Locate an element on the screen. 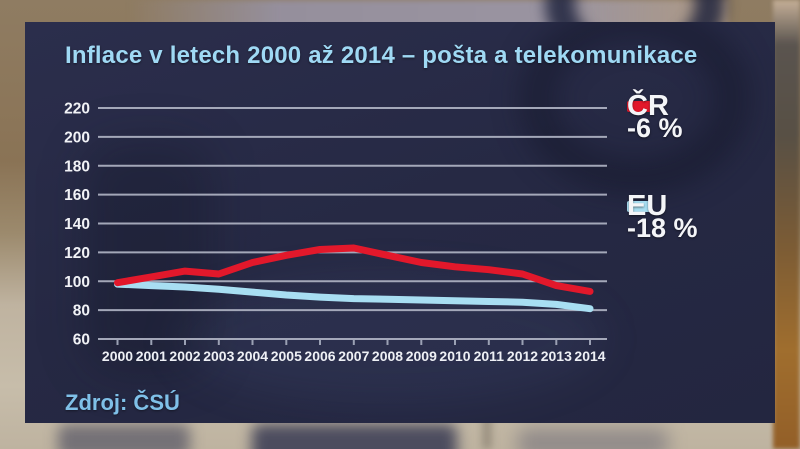 The image size is (800, 449). y-axis-label: 60 is located at coordinates (81, 340).